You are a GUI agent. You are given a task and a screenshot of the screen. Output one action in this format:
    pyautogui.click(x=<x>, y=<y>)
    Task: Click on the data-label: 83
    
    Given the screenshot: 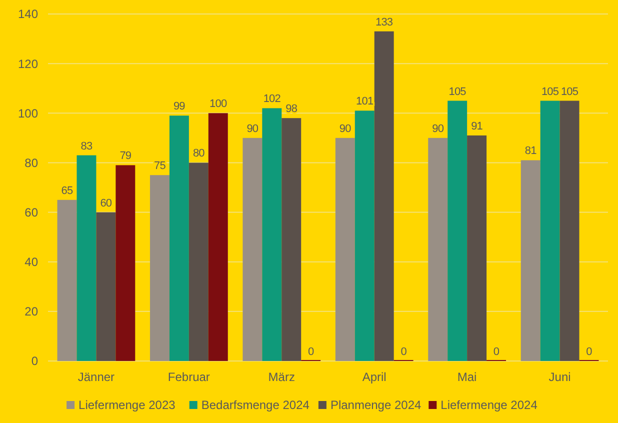 What is the action you would take?
    pyautogui.click(x=86, y=146)
    